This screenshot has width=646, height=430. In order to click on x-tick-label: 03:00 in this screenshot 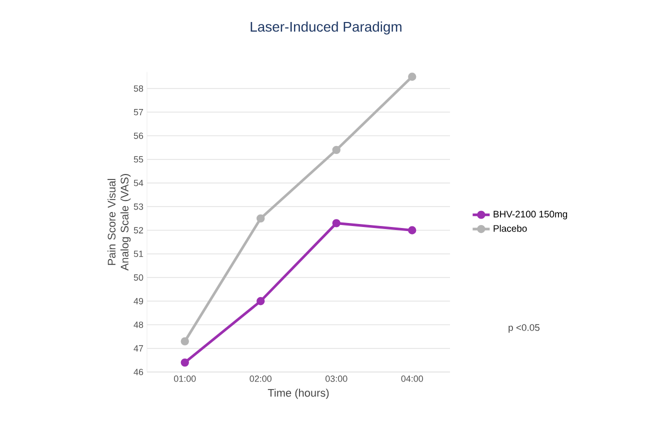, I will do `click(337, 379)`.